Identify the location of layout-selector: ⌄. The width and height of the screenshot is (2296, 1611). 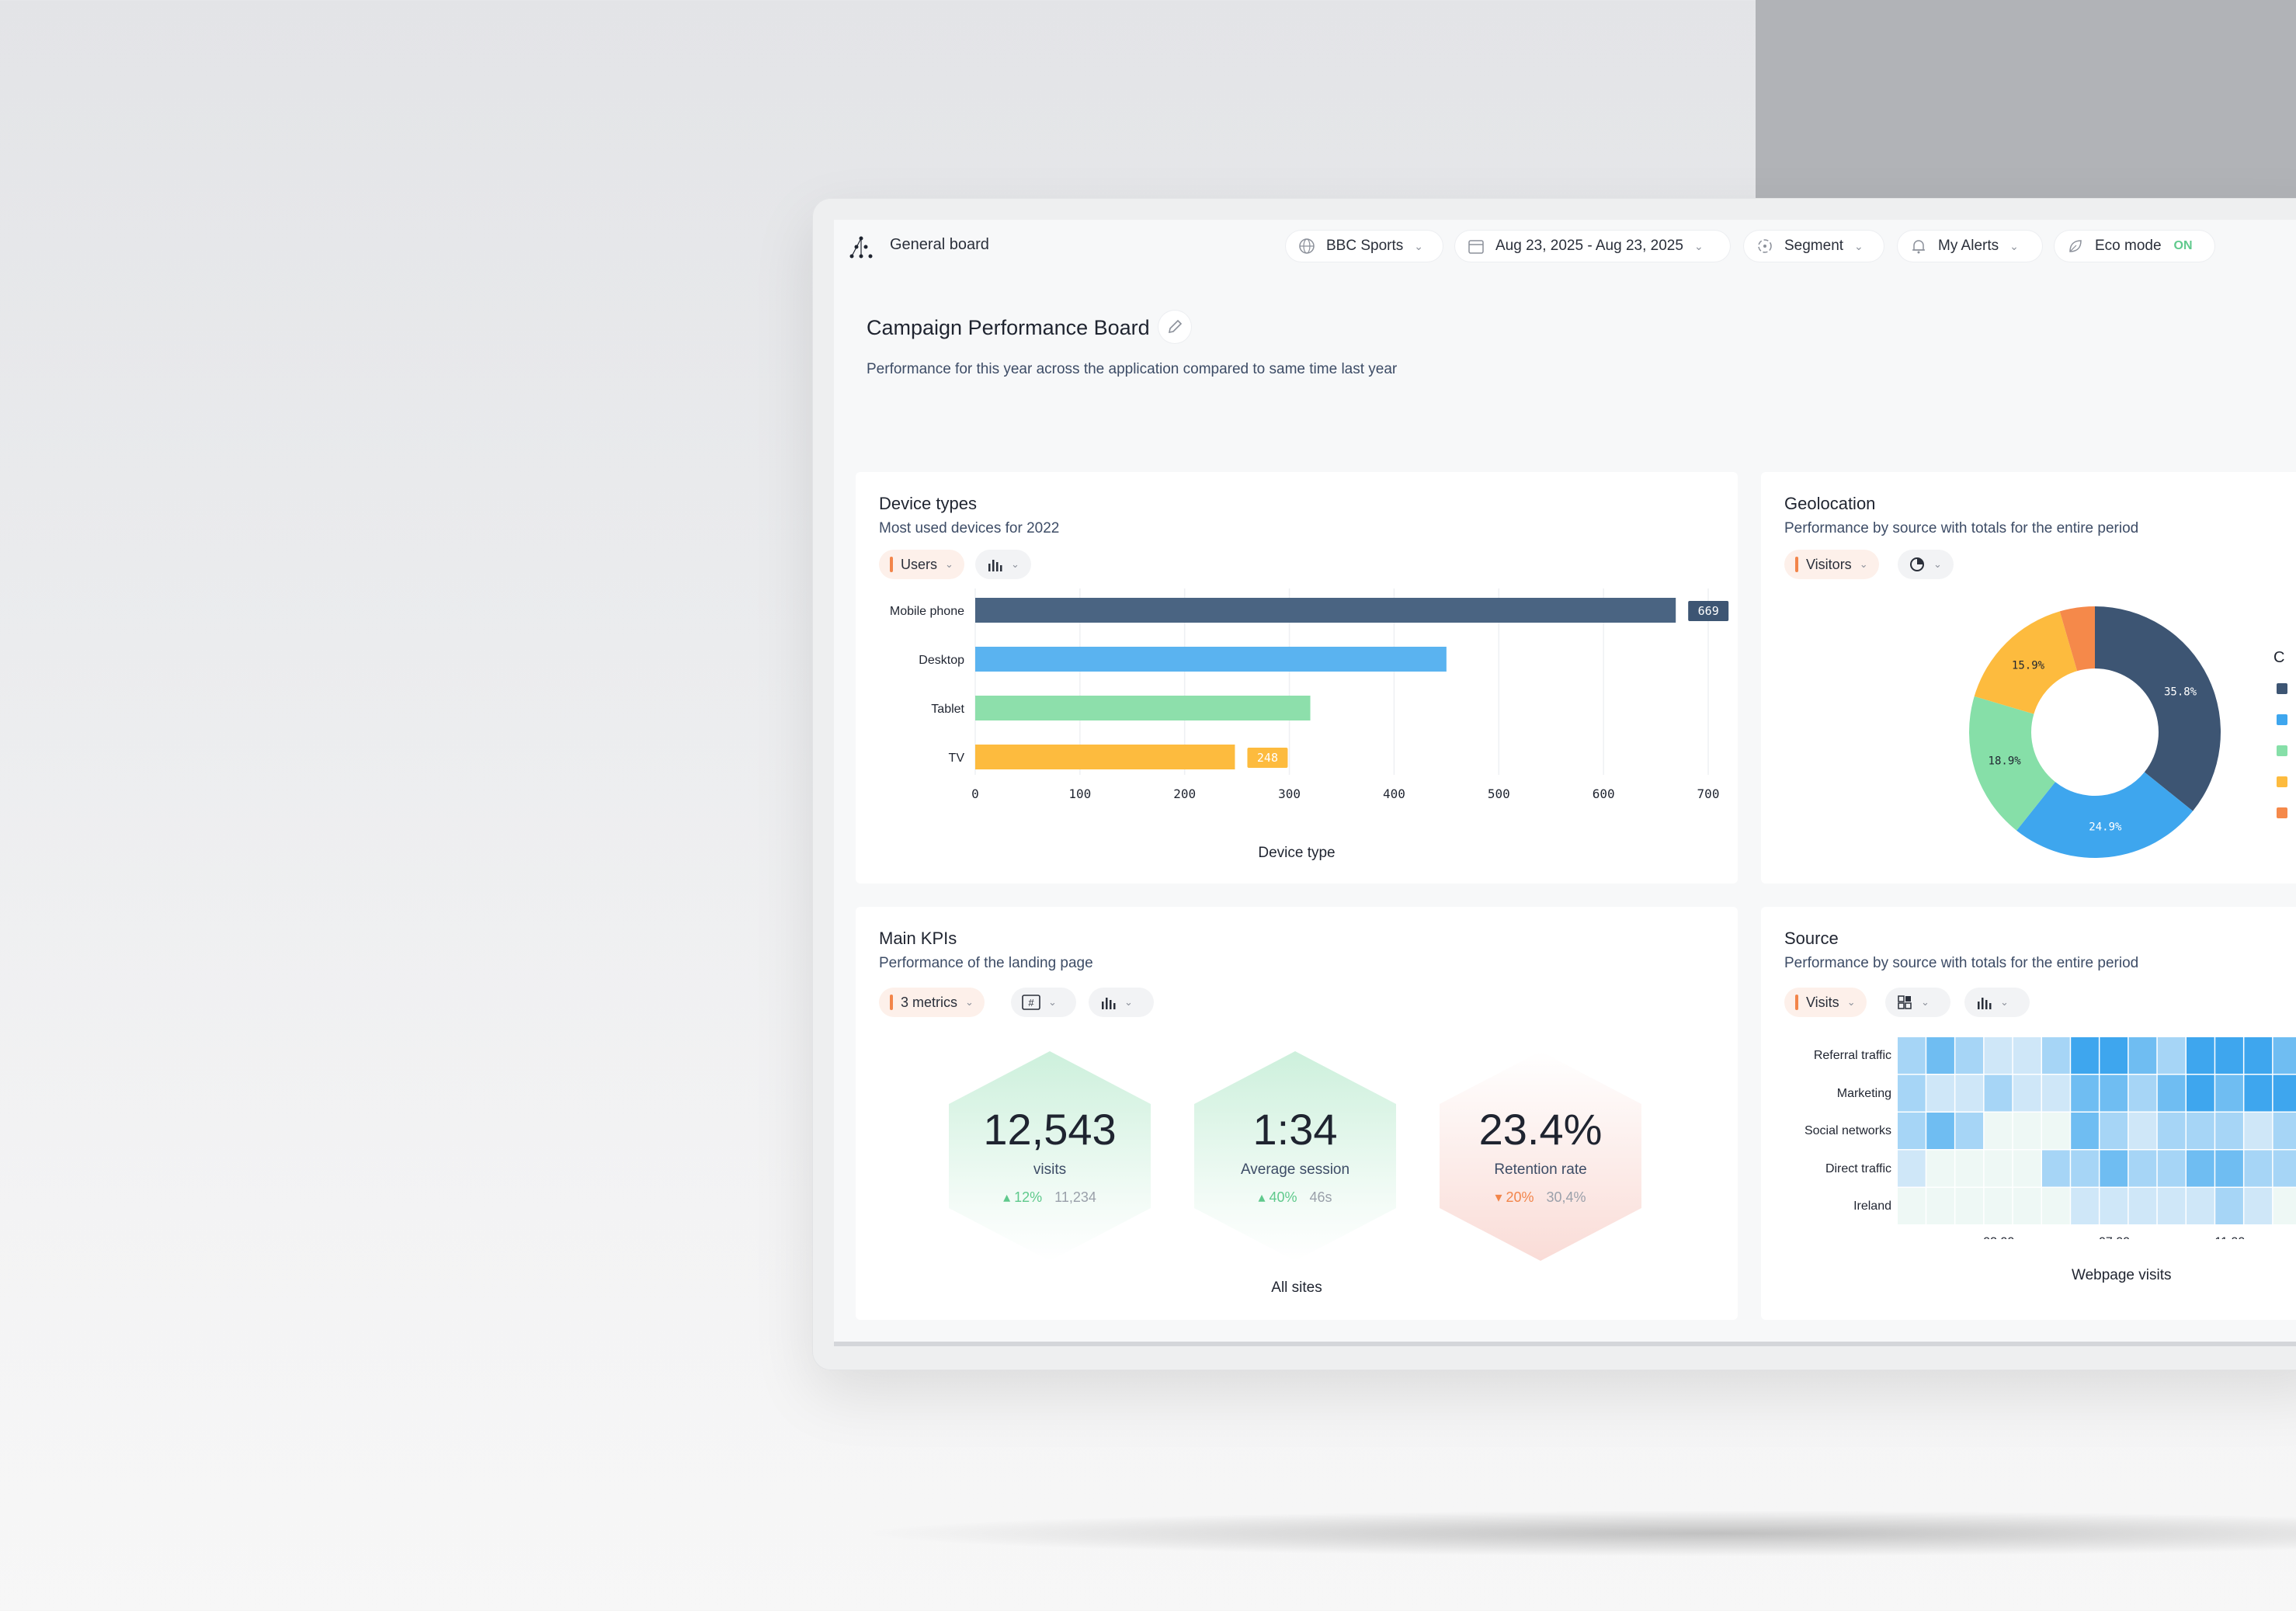
(1918, 1002).